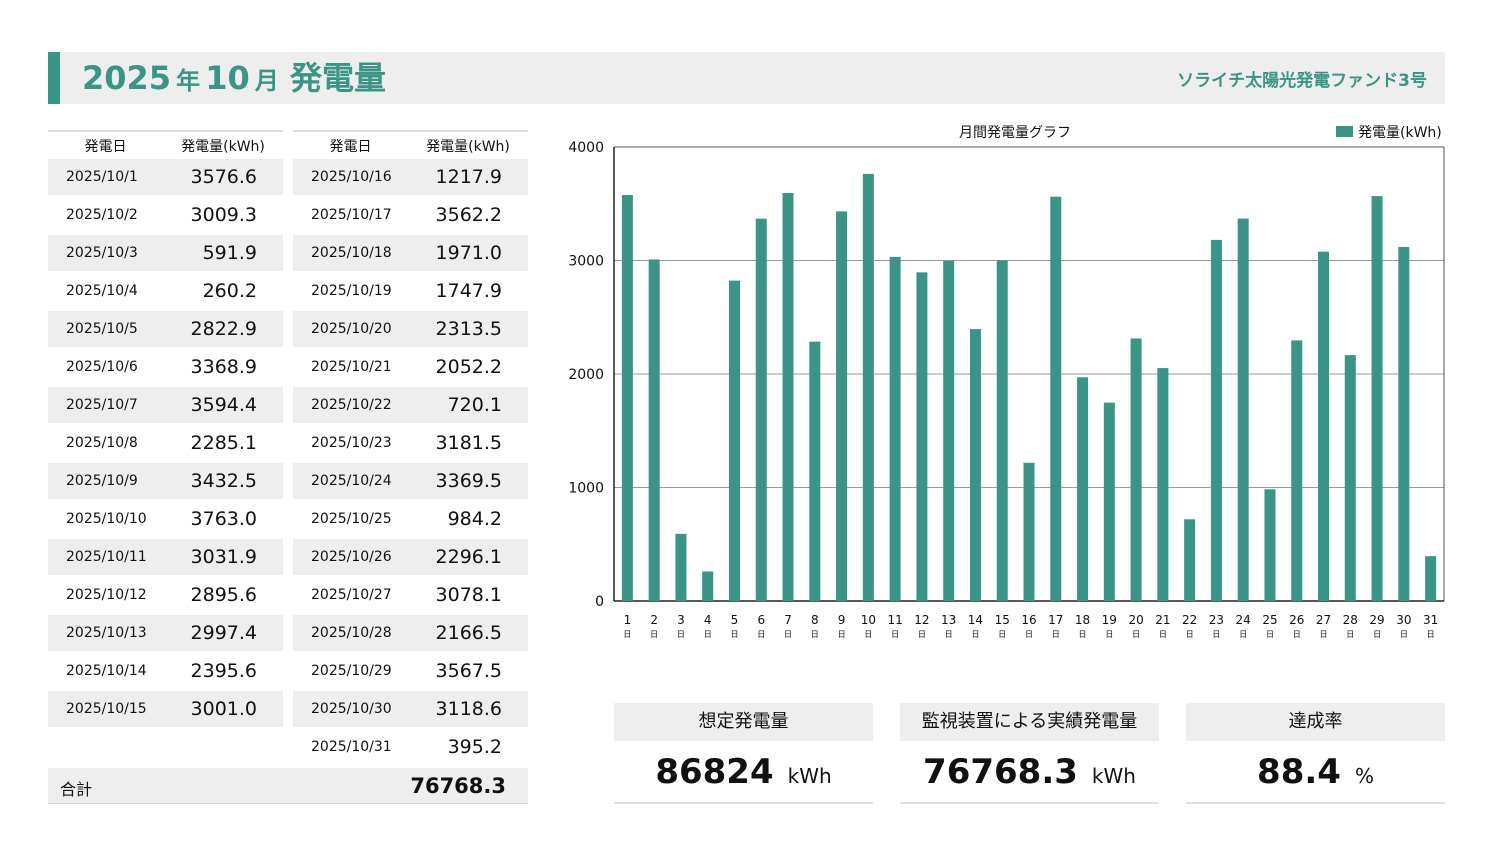  What do you see at coordinates (266, 81) in the screenshot?
I see `title-month-suffix: 月` at bounding box center [266, 81].